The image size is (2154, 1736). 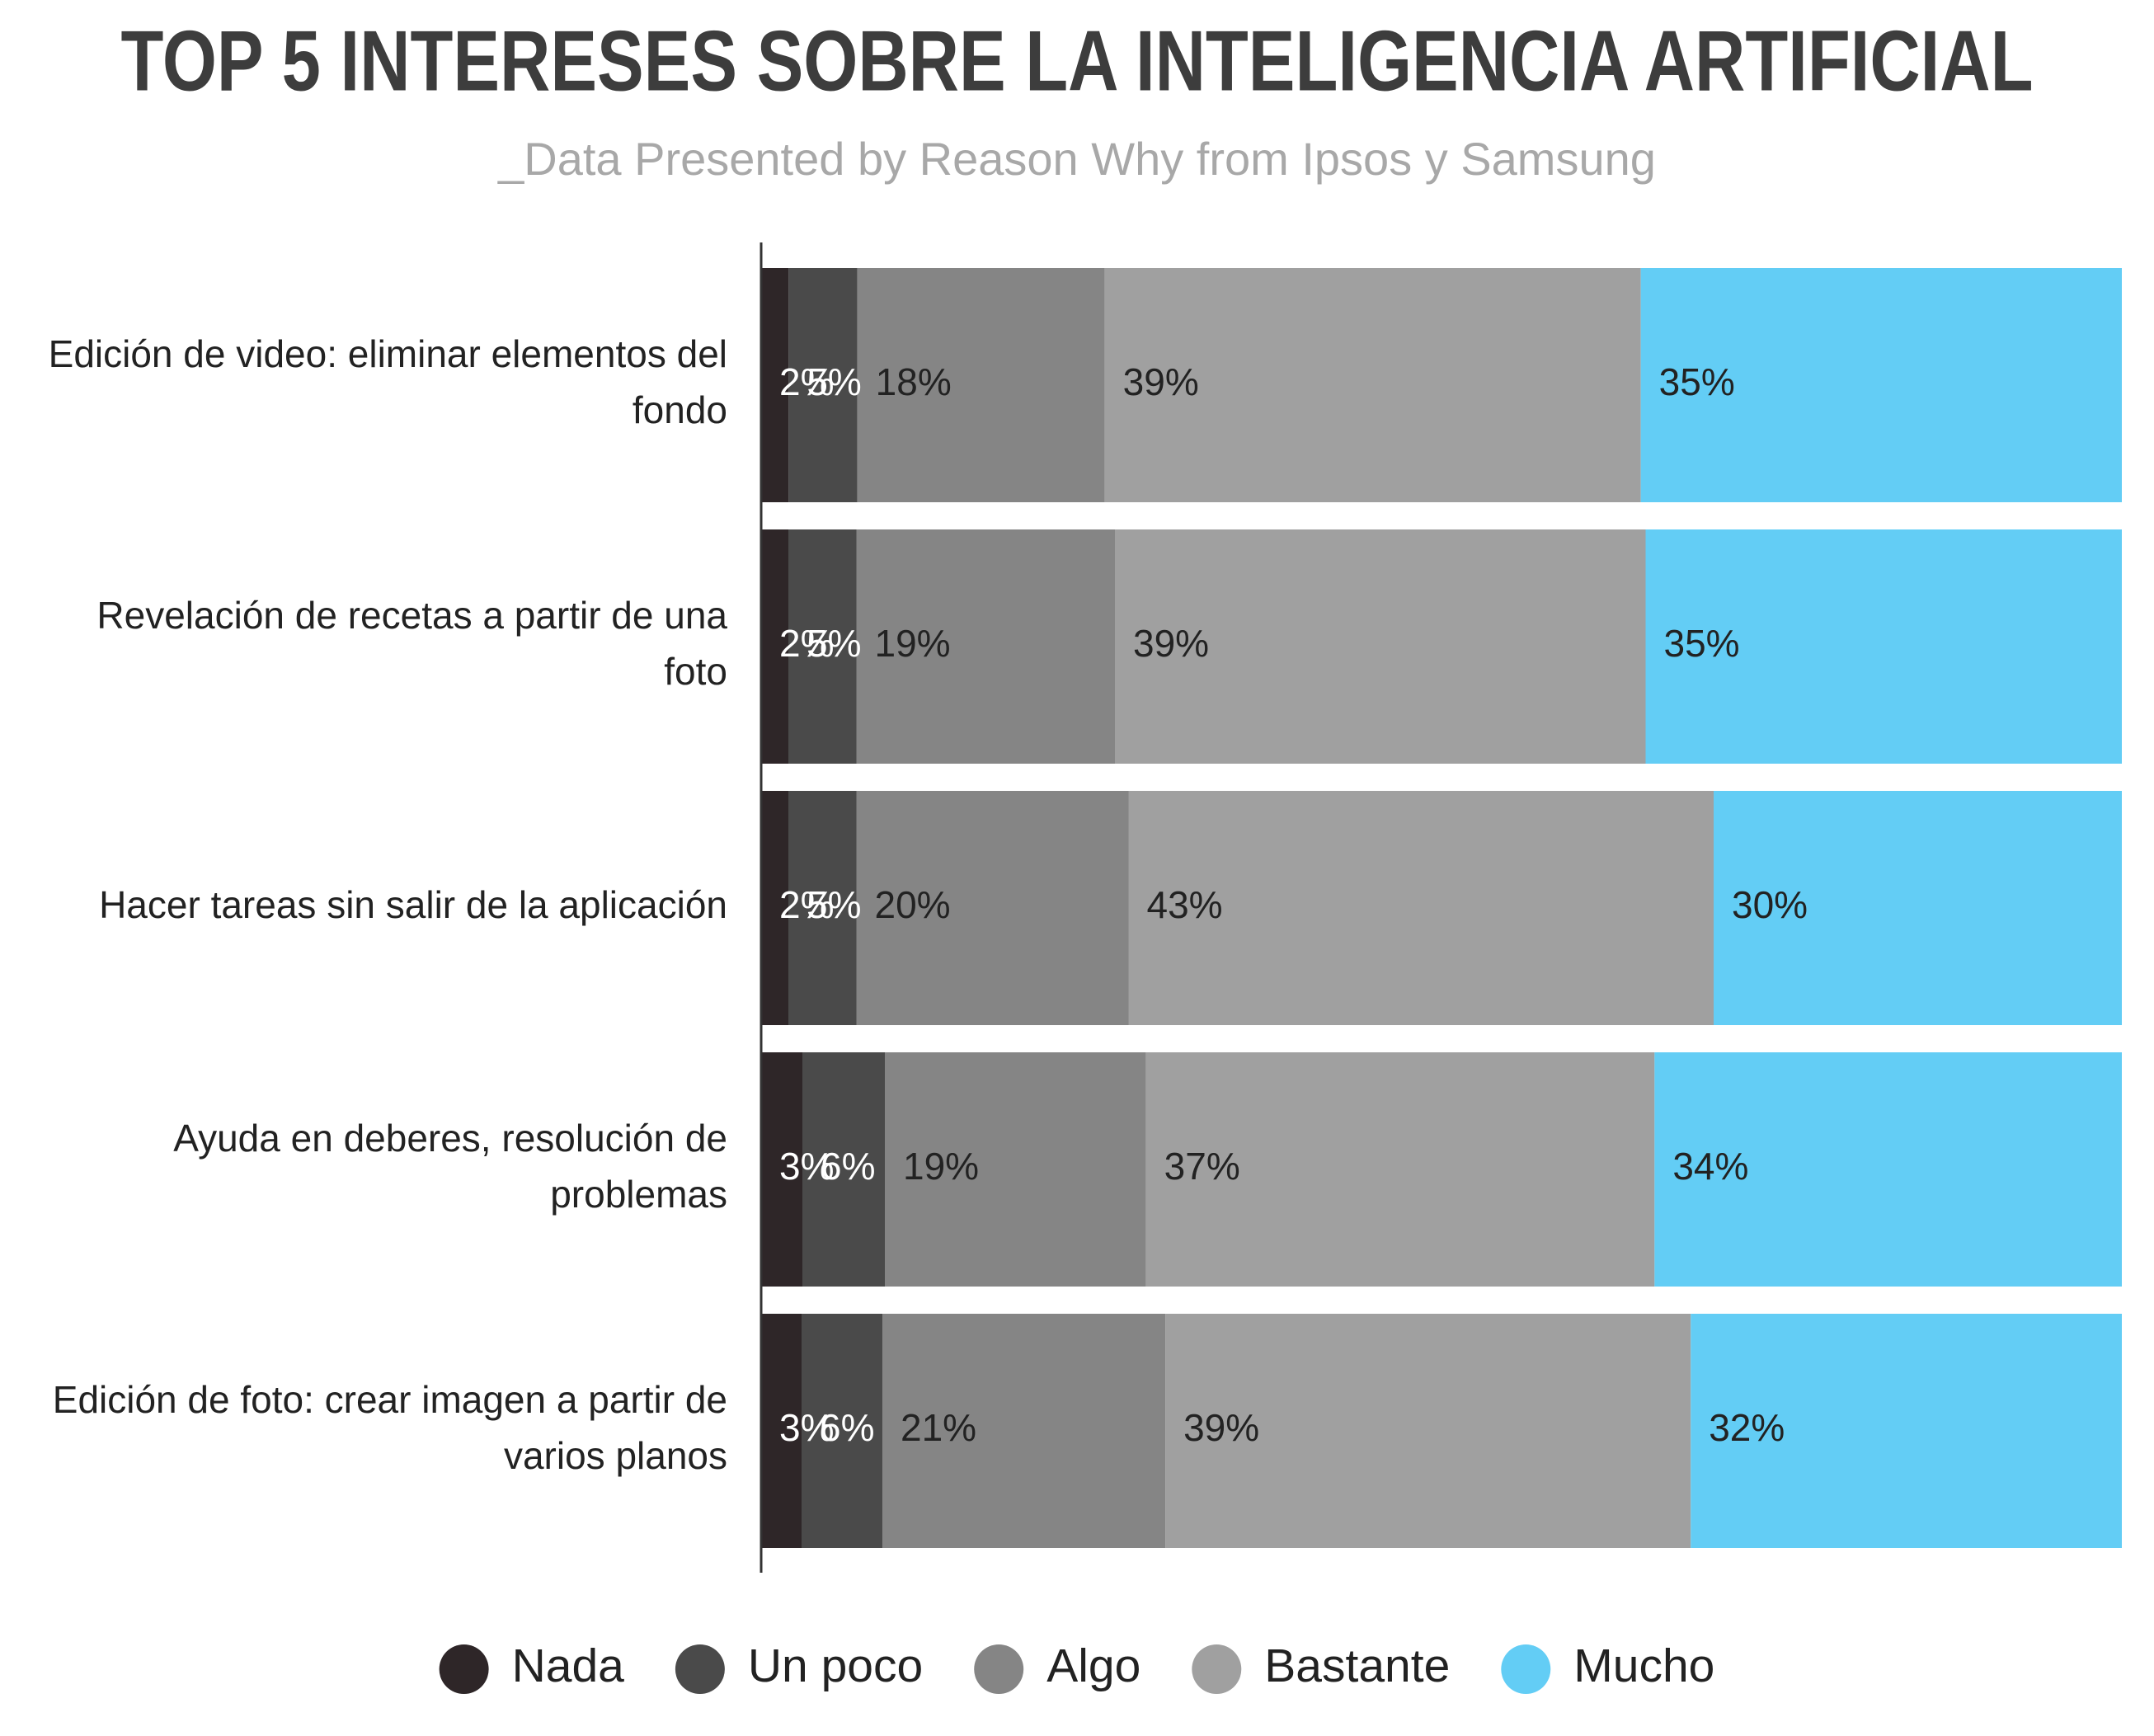 What do you see at coordinates (913, 904) in the screenshot?
I see `value-label: 20%` at bounding box center [913, 904].